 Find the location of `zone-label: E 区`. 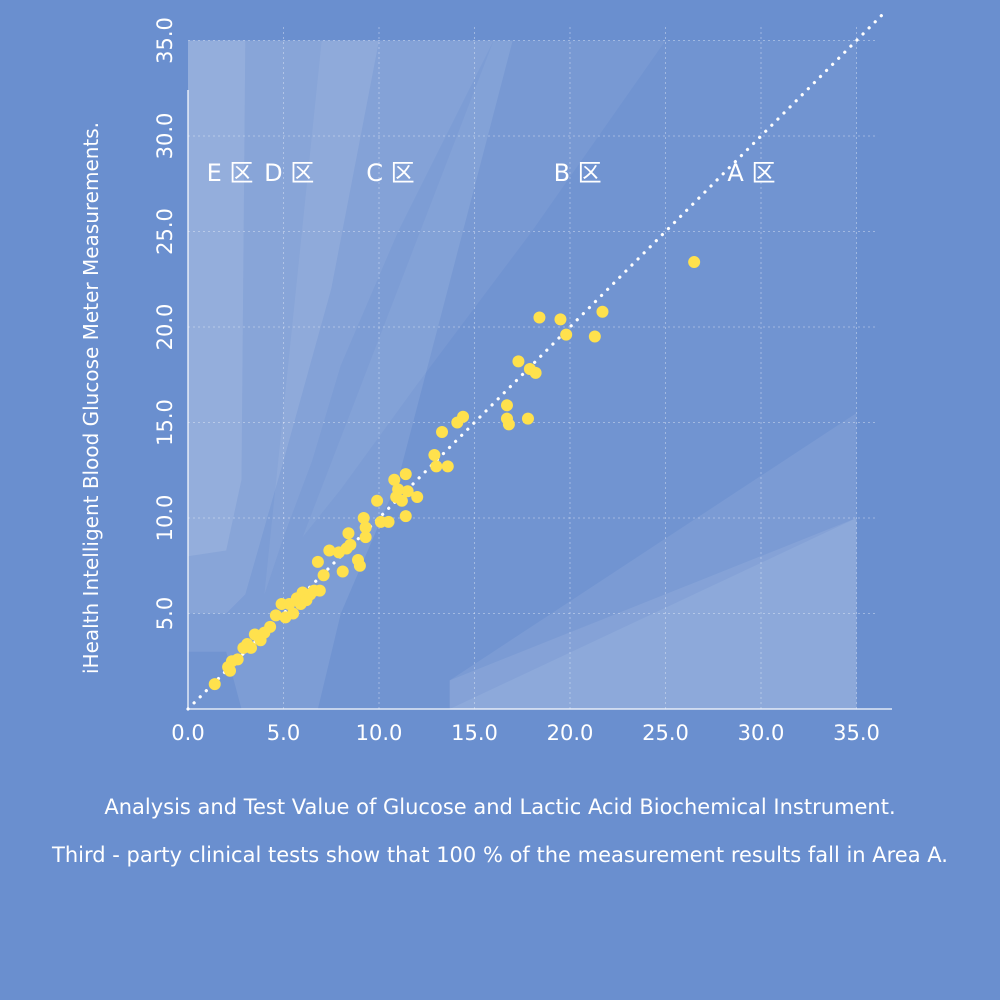

zone-label: E 区 is located at coordinates (230, 173).